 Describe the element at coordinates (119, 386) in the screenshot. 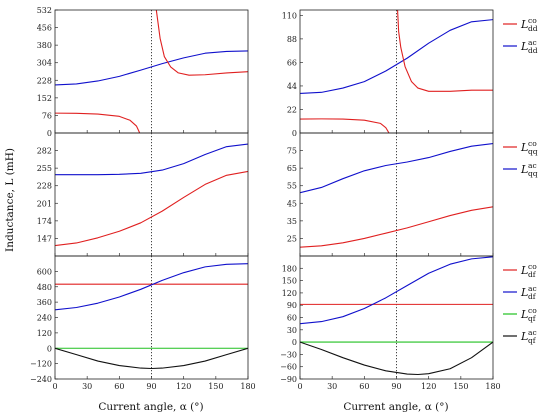

I see `x-tick-label: 60` at that location.